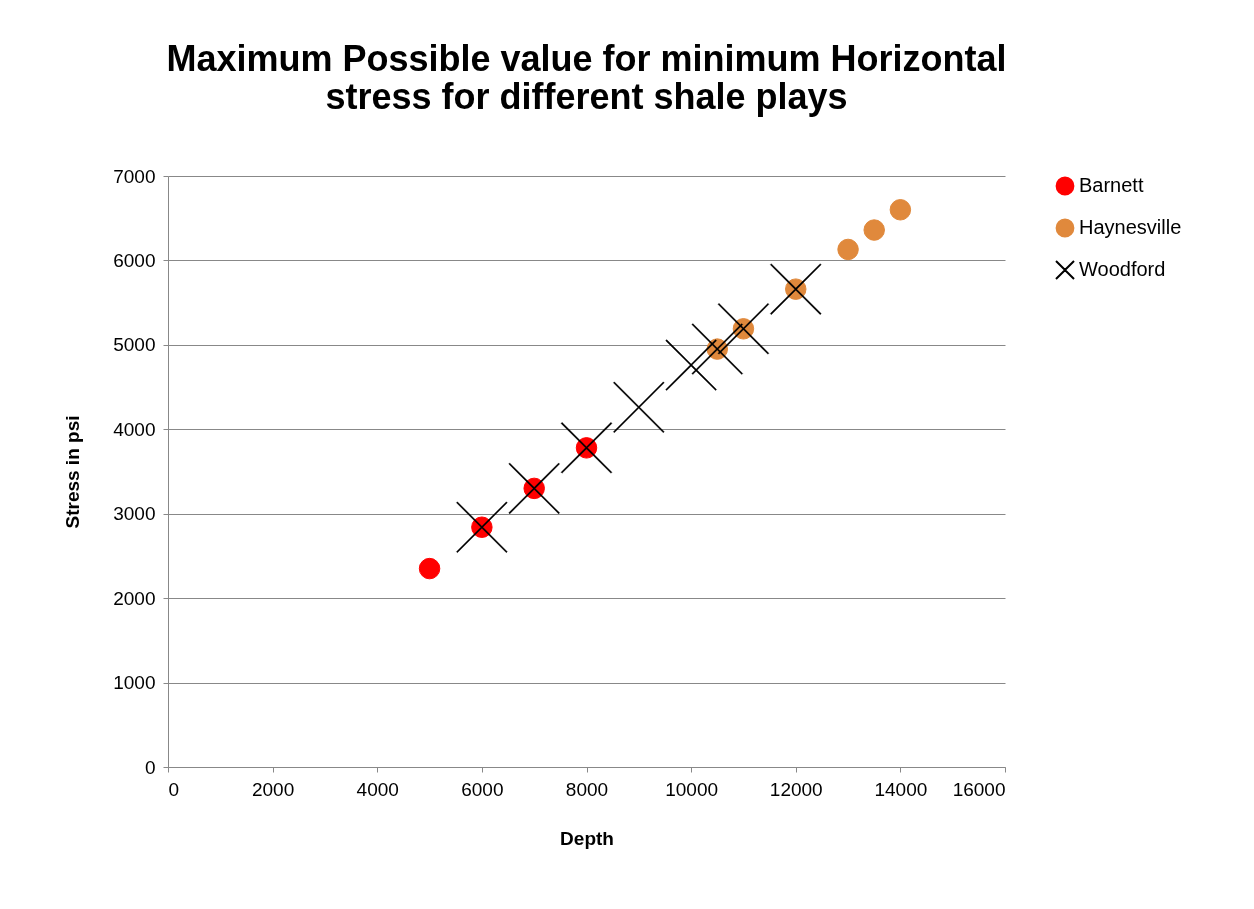  I want to click on y-tick-label: 0, so click(150, 767).